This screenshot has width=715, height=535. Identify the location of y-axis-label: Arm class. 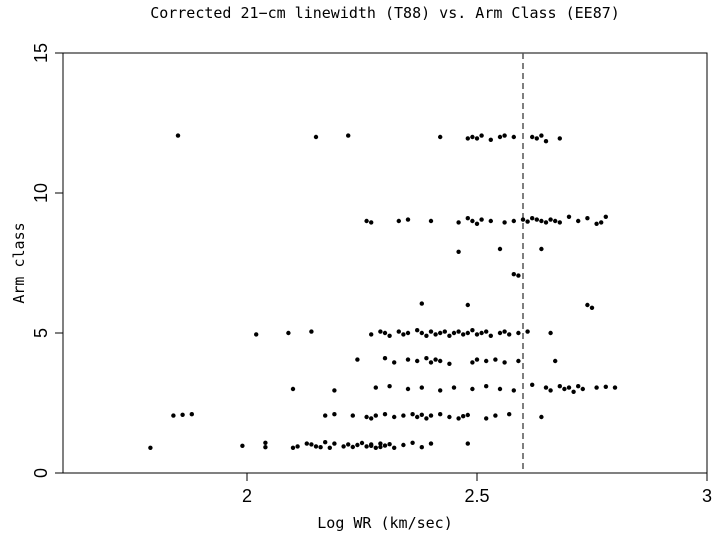
(19, 262).